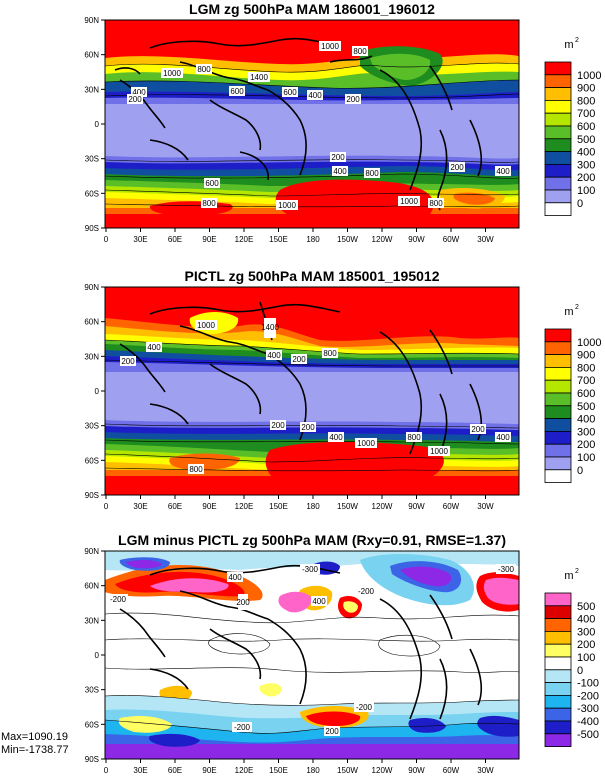 The height and width of the screenshot is (782, 605). I want to click on y-tick-label: 90S, so click(92, 495).